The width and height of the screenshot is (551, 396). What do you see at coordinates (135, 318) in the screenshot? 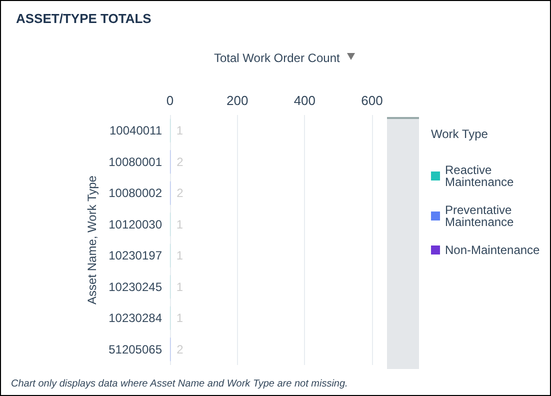
I see `y-tick-label: 10230284` at bounding box center [135, 318].